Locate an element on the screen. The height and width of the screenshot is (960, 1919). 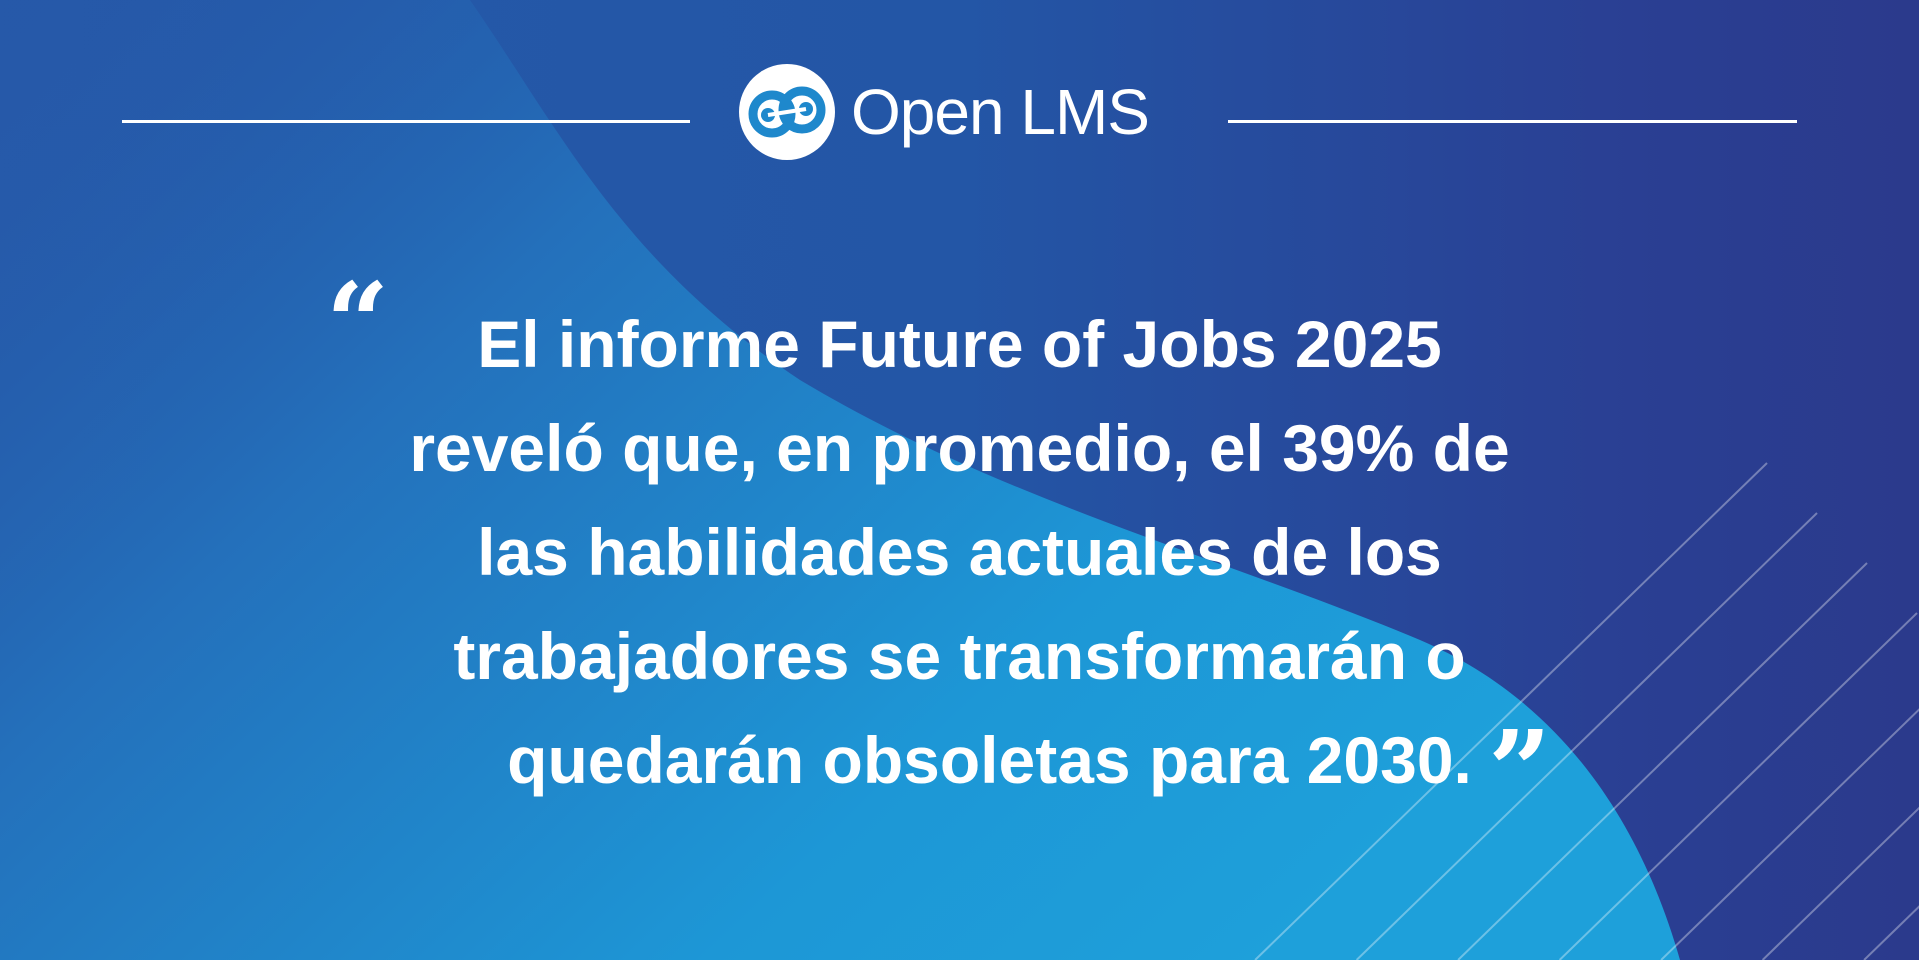
quote-line: trabajadores se transformarán o is located at coordinates (959, 656).